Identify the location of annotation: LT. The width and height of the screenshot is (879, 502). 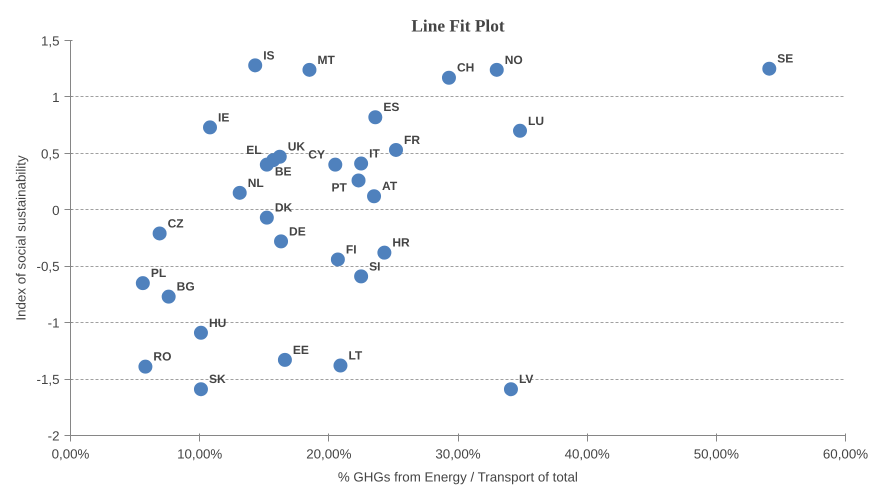
(355, 355).